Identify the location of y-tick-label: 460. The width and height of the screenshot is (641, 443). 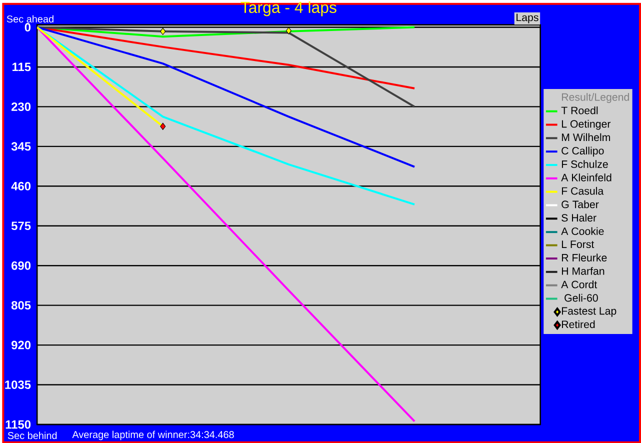
(21, 186).